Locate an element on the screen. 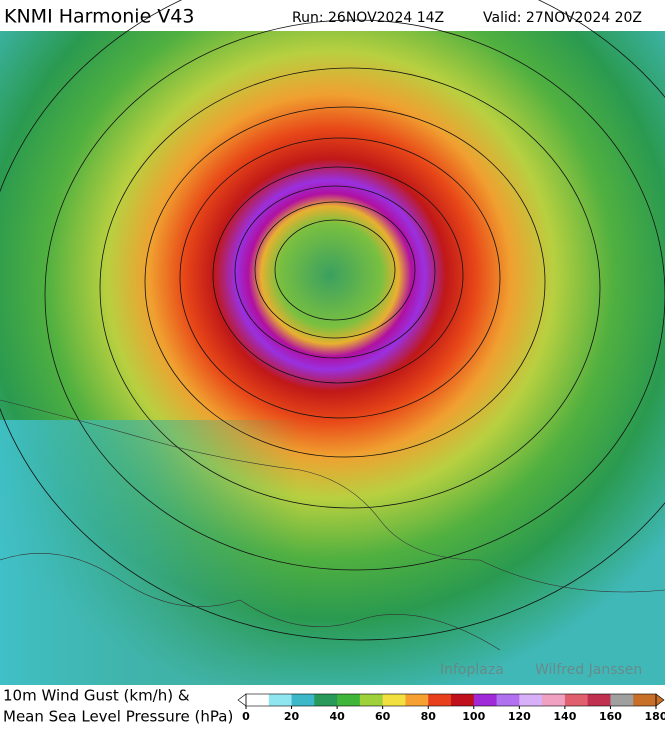  colorbar-frame is located at coordinates (451, 700).